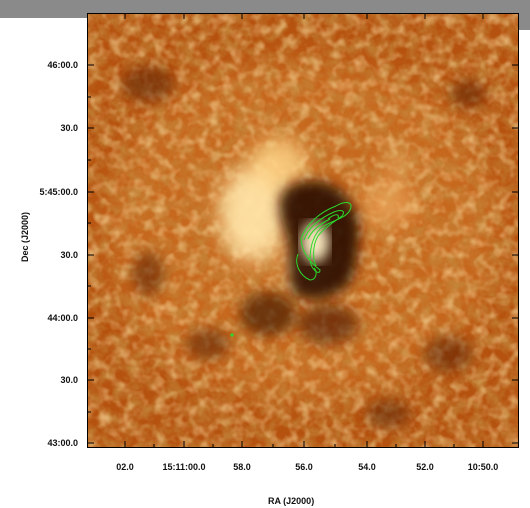 Image resolution: width=530 pixels, height=508 pixels. What do you see at coordinates (304, 467) in the screenshot?
I see `x-tick-label: 56.0` at bounding box center [304, 467].